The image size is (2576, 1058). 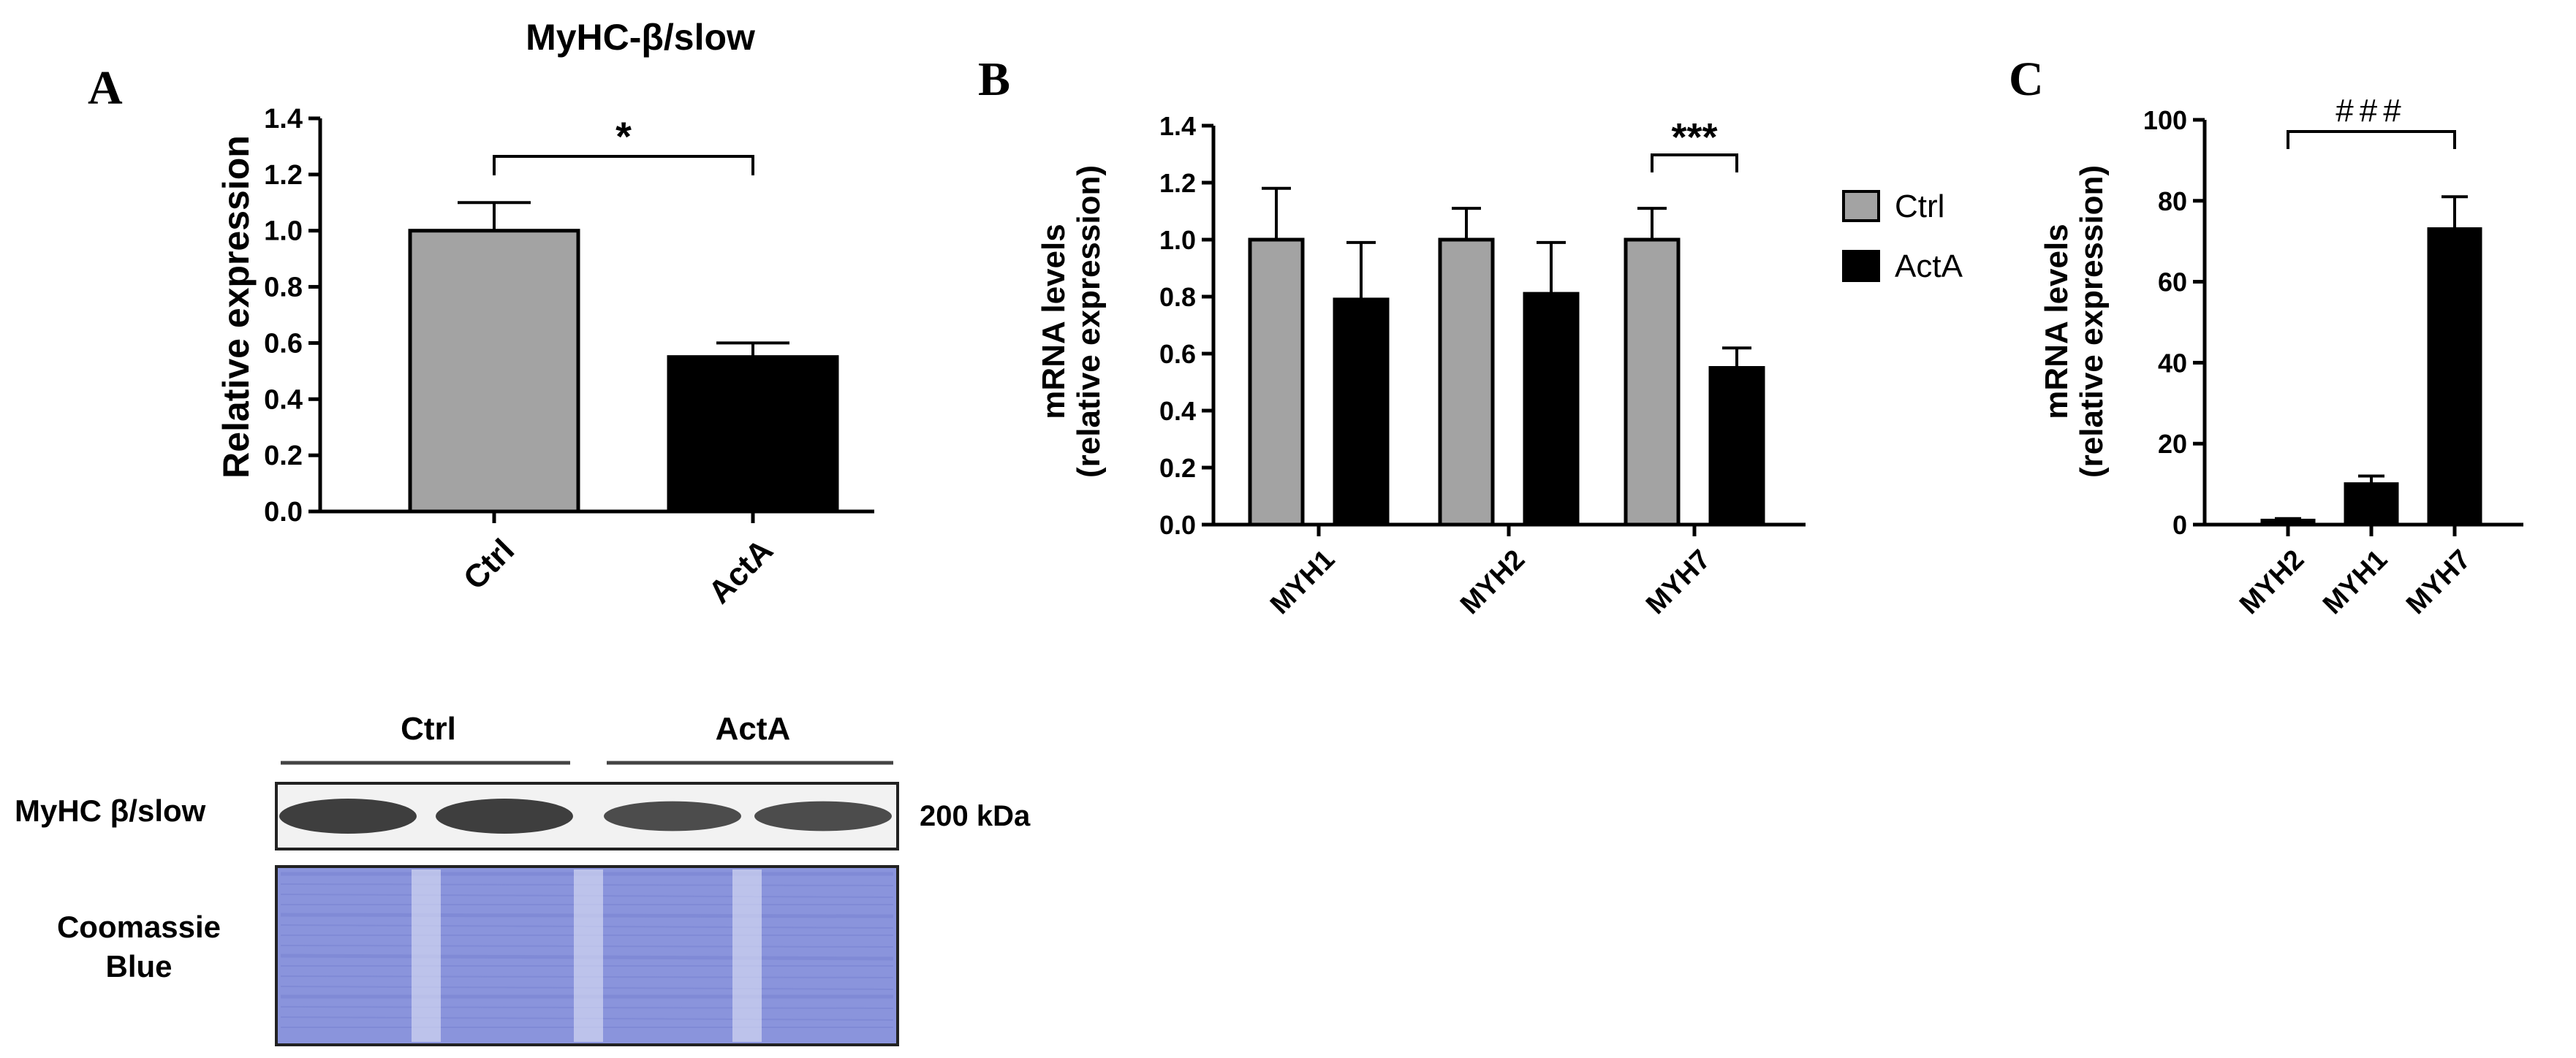 What do you see at coordinates (1736, 446) in the screenshot?
I see `chart-b-bar-acta-myh7` at bounding box center [1736, 446].